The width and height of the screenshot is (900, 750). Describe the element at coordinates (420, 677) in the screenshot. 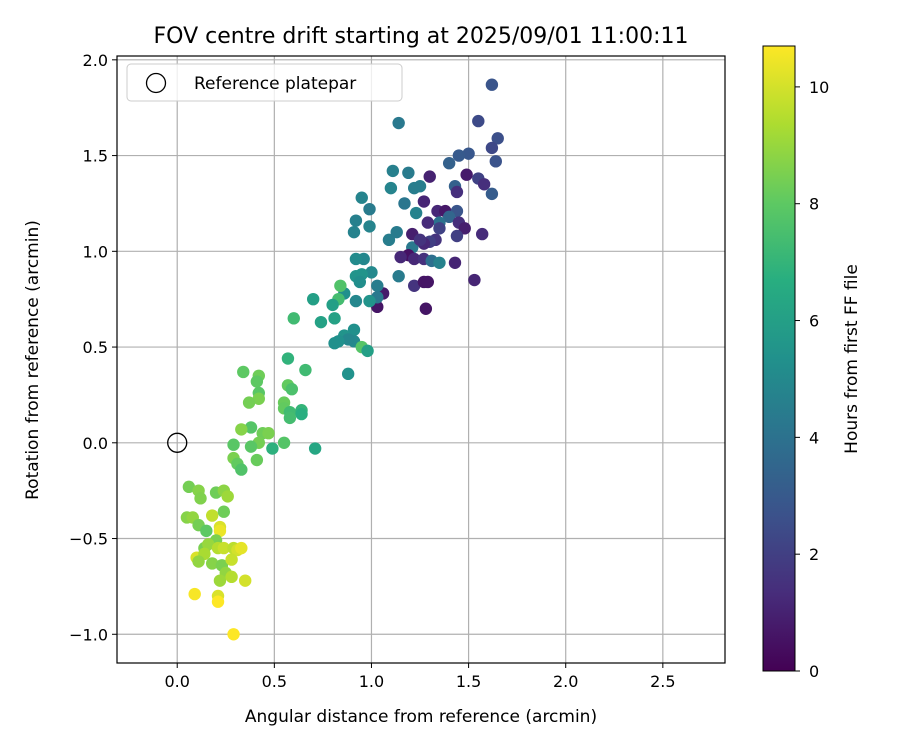

I see `x-axis-ticks: 0.0 0.5 1.0 1.5 2.0 2.5` at that location.